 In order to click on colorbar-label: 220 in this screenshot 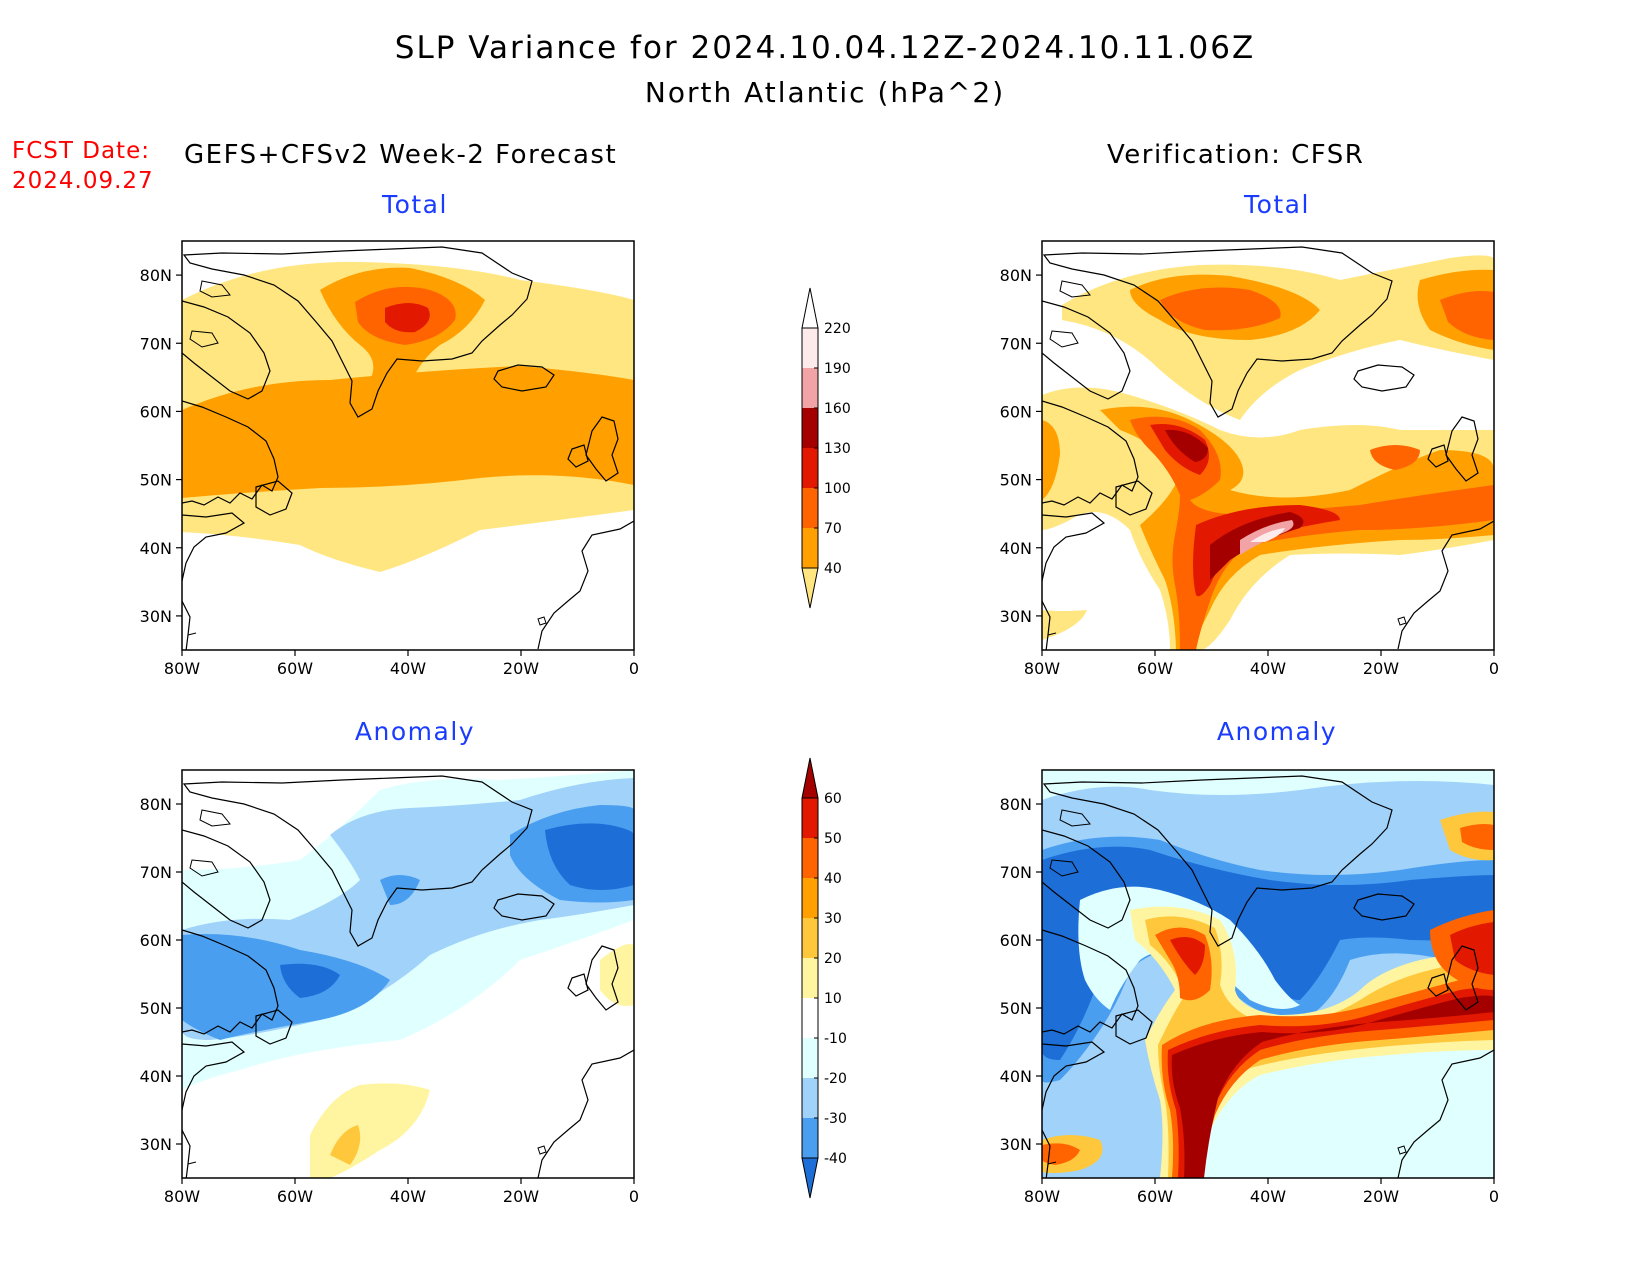, I will do `click(837, 329)`.